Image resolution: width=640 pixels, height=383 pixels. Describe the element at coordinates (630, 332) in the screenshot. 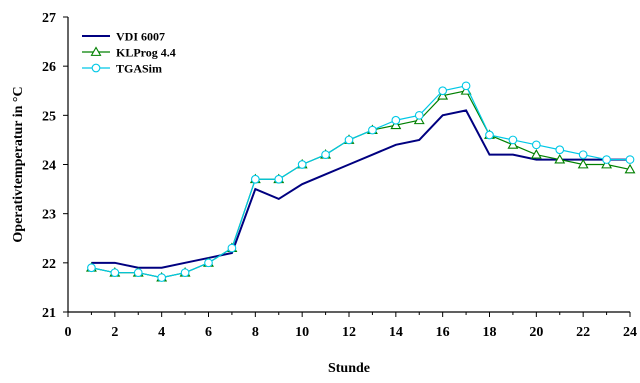

I see `x-tick-label: 24` at that location.